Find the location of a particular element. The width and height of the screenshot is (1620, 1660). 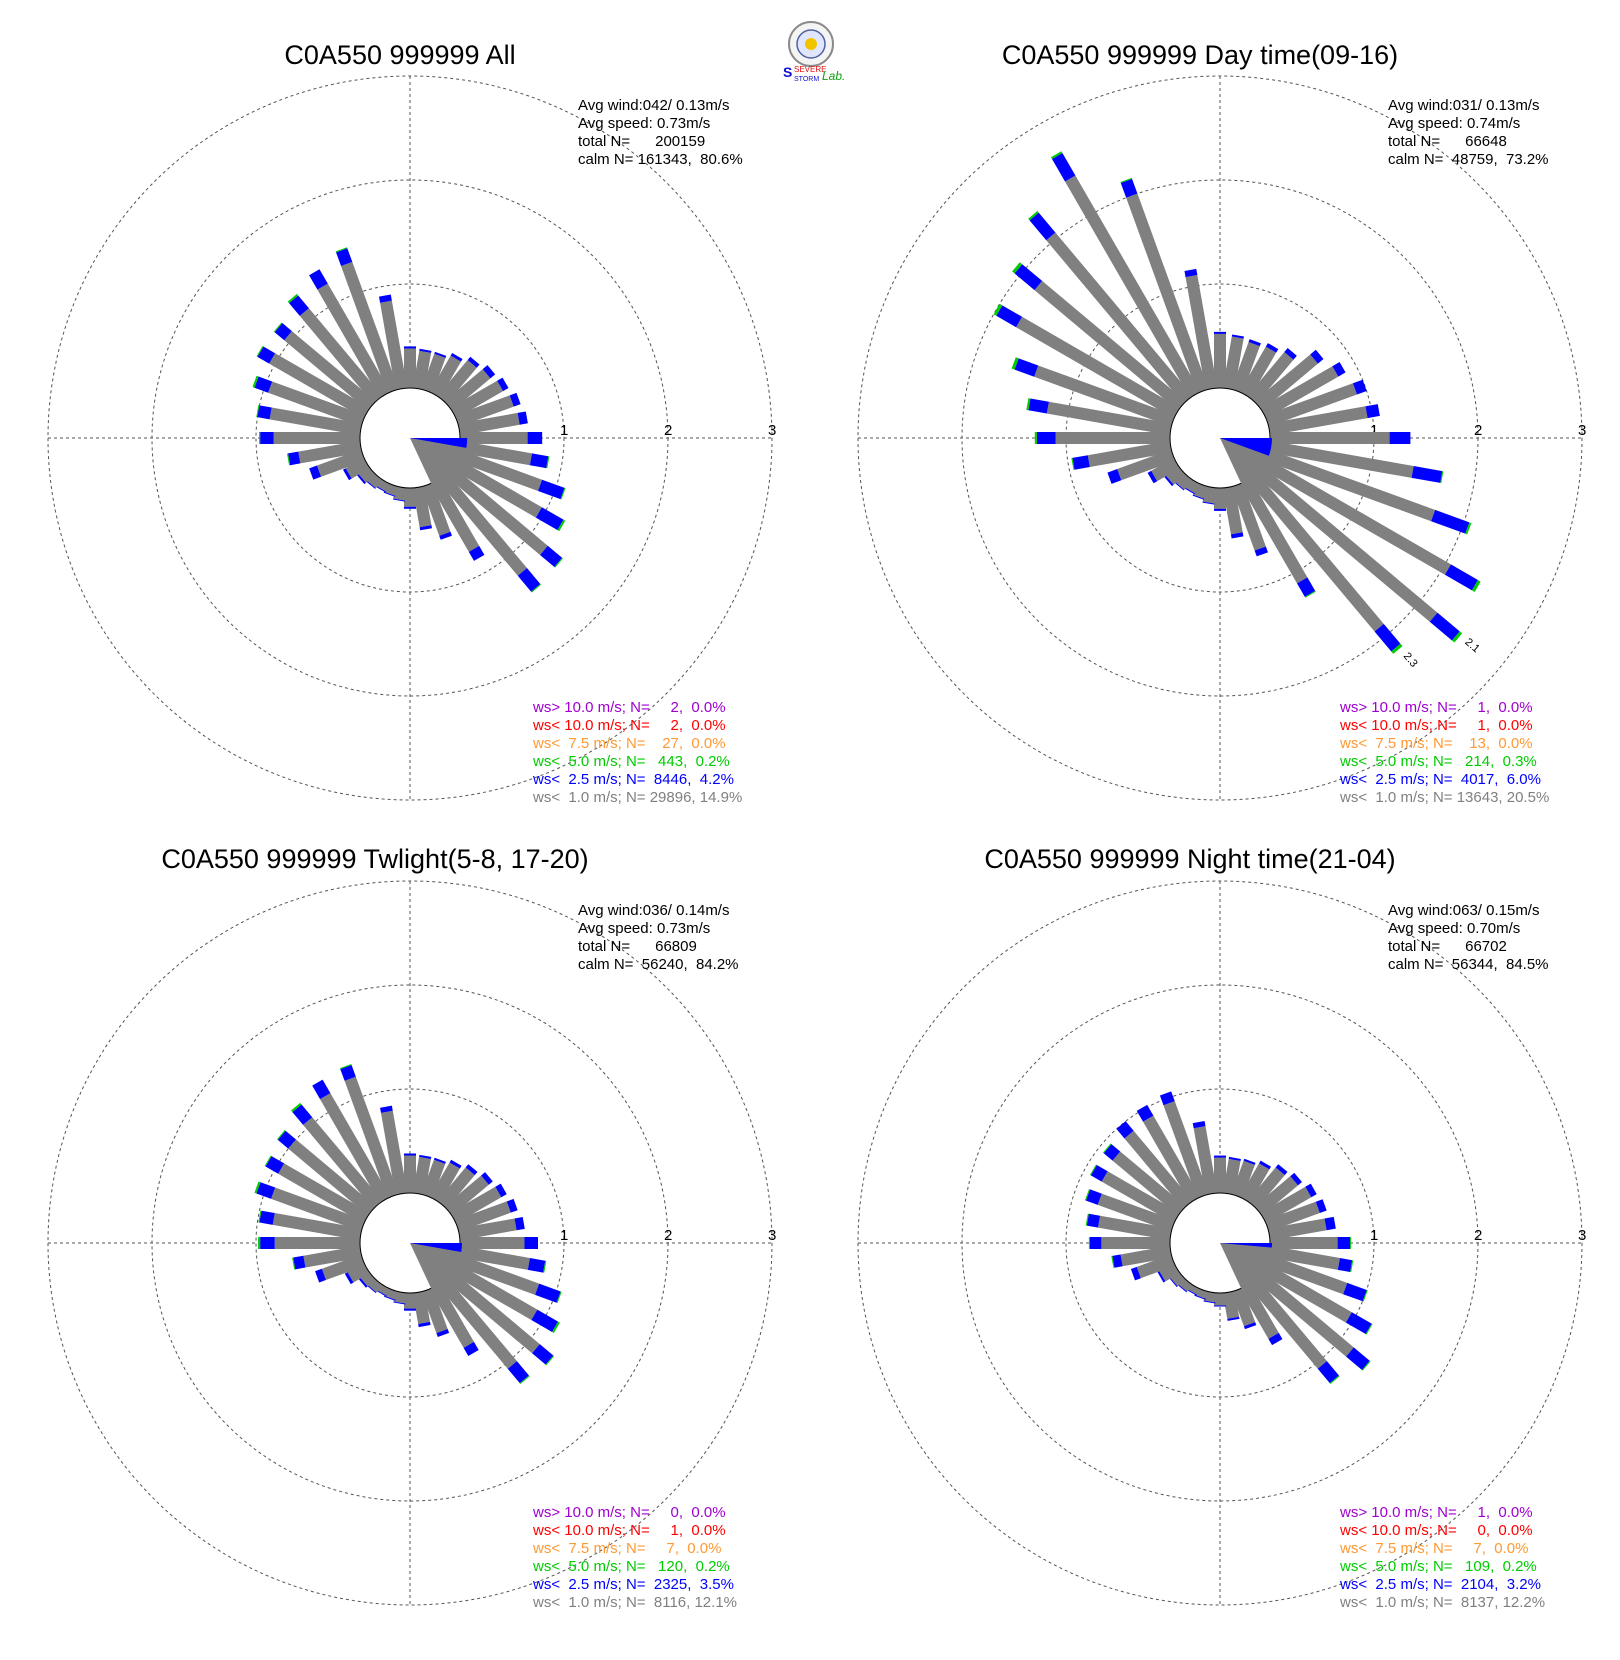

legend-entry: ws< 10.0 m/s; N= 0, 0.0% is located at coordinates (1436, 1530).